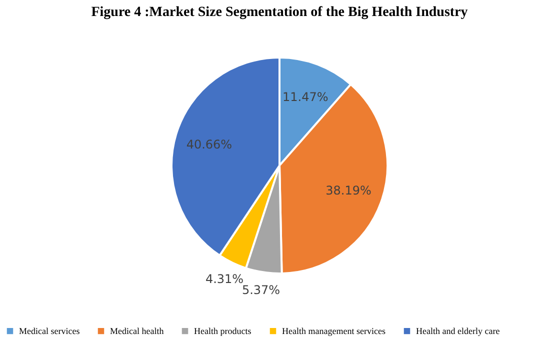 The width and height of the screenshot is (559, 346). I want to click on data-label: 11.47%, so click(305, 97).